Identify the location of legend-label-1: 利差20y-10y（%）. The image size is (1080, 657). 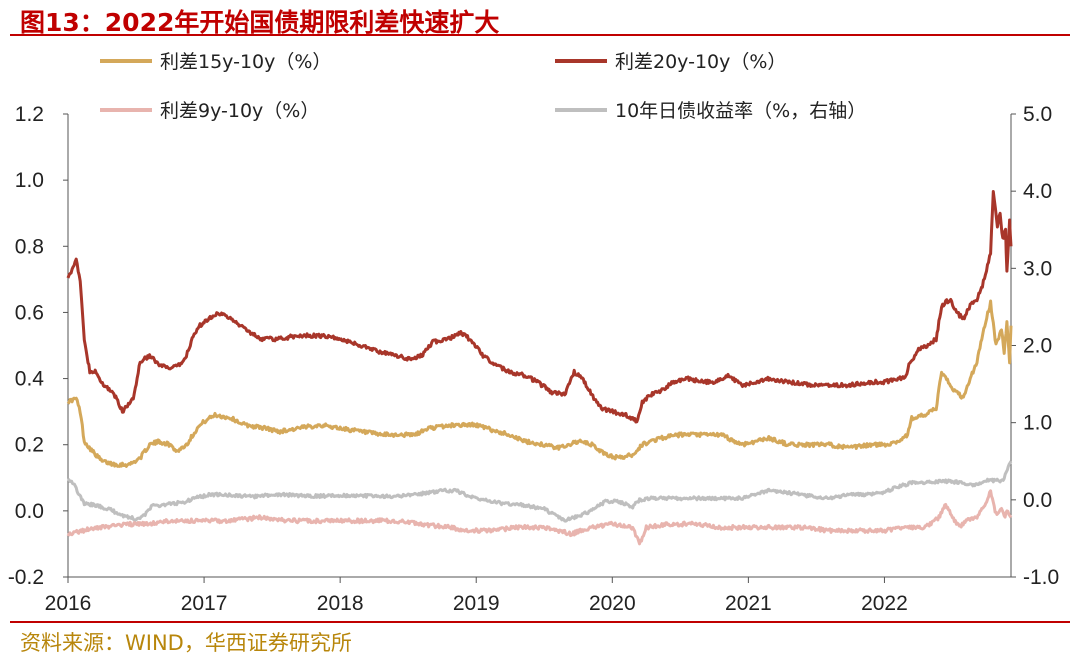
(700, 62).